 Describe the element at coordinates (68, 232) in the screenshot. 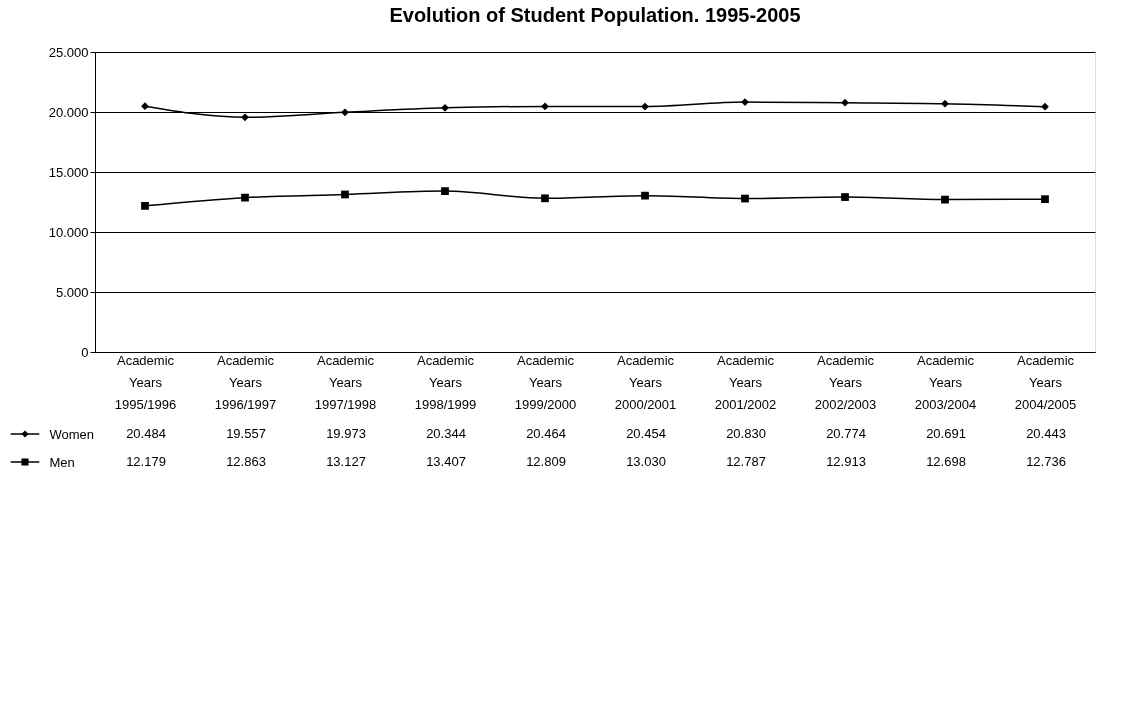

I see `y-tick-label: 10.000` at that location.